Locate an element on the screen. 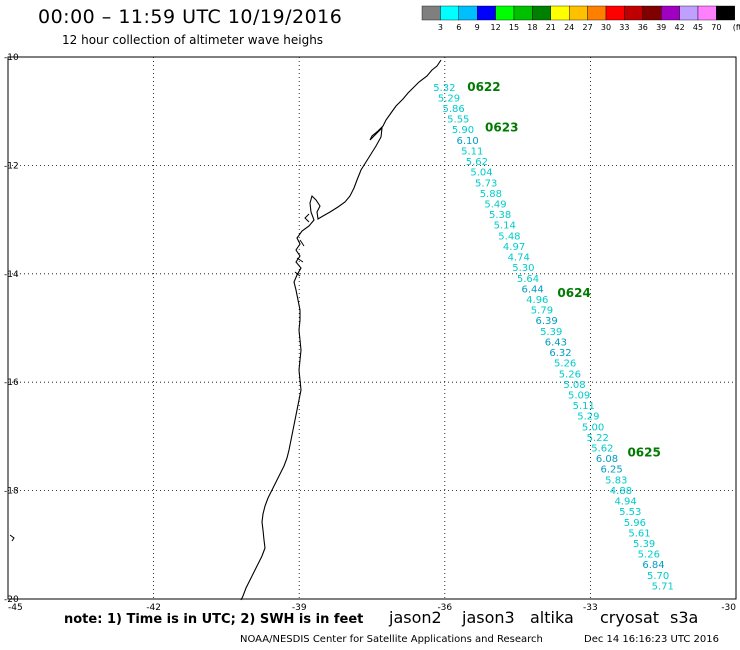 This screenshot has height=650, width=740. swh-value: 6.43 is located at coordinates (556, 342).